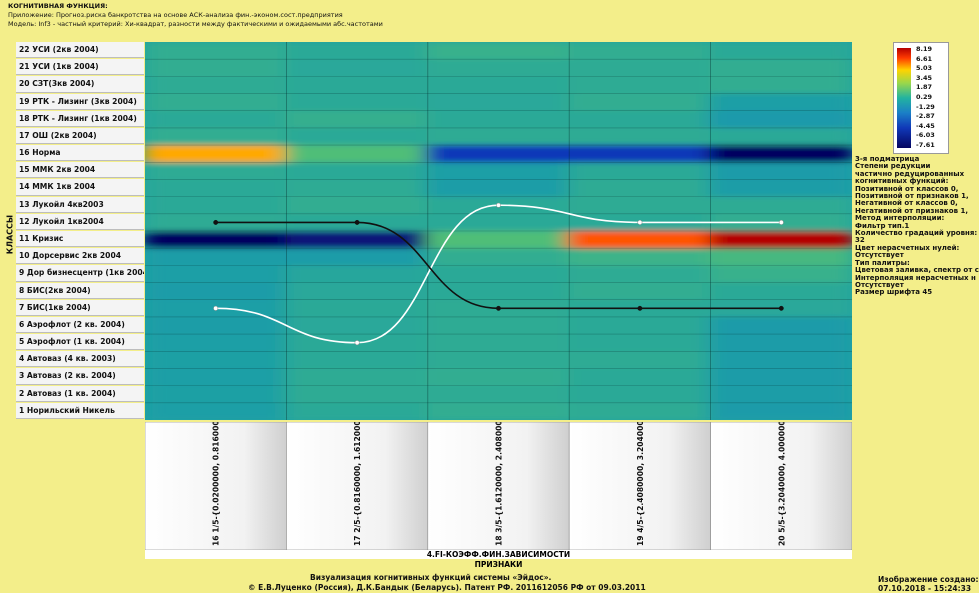 The image size is (979, 593). Describe the element at coordinates (912, 210) in the screenshot. I see `info-line: Негативной от признаков 1,` at that location.